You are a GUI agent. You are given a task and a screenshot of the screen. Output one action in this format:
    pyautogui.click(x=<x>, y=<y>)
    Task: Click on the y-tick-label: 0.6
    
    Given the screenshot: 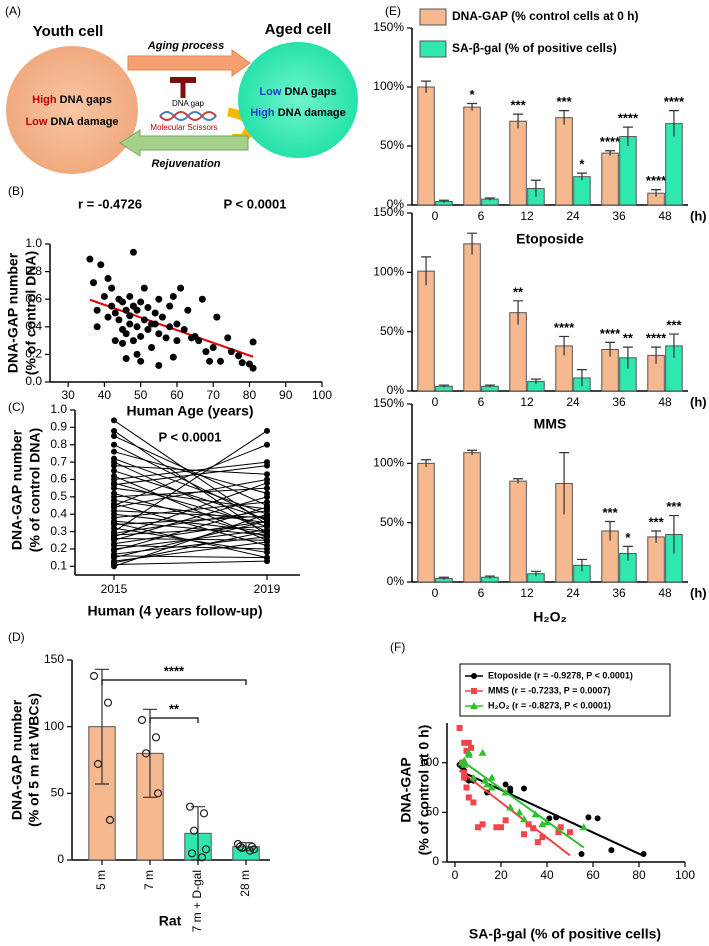 What is the action you would take?
    pyautogui.click(x=33, y=298)
    